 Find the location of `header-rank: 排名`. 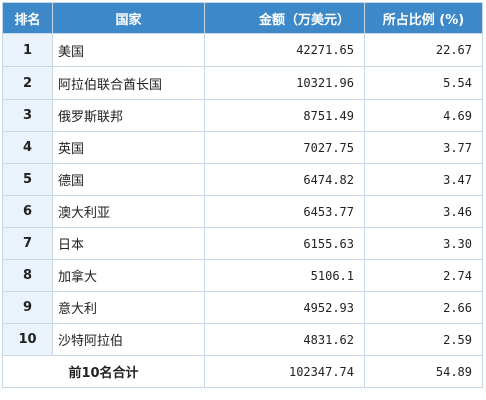

header-rank: 排名 is located at coordinates (27, 18).